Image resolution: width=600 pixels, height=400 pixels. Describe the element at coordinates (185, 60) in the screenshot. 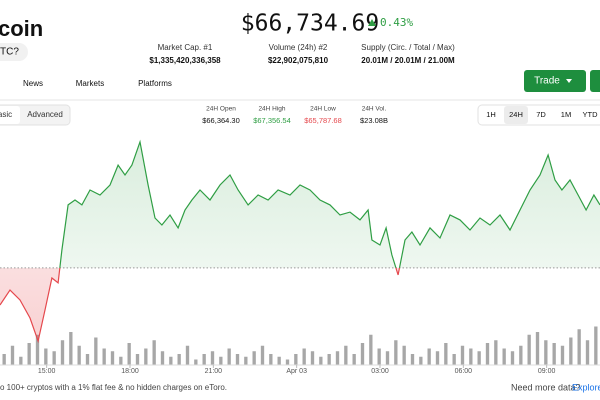

I see `stat-value: $1,335,420,336,358` at that location.